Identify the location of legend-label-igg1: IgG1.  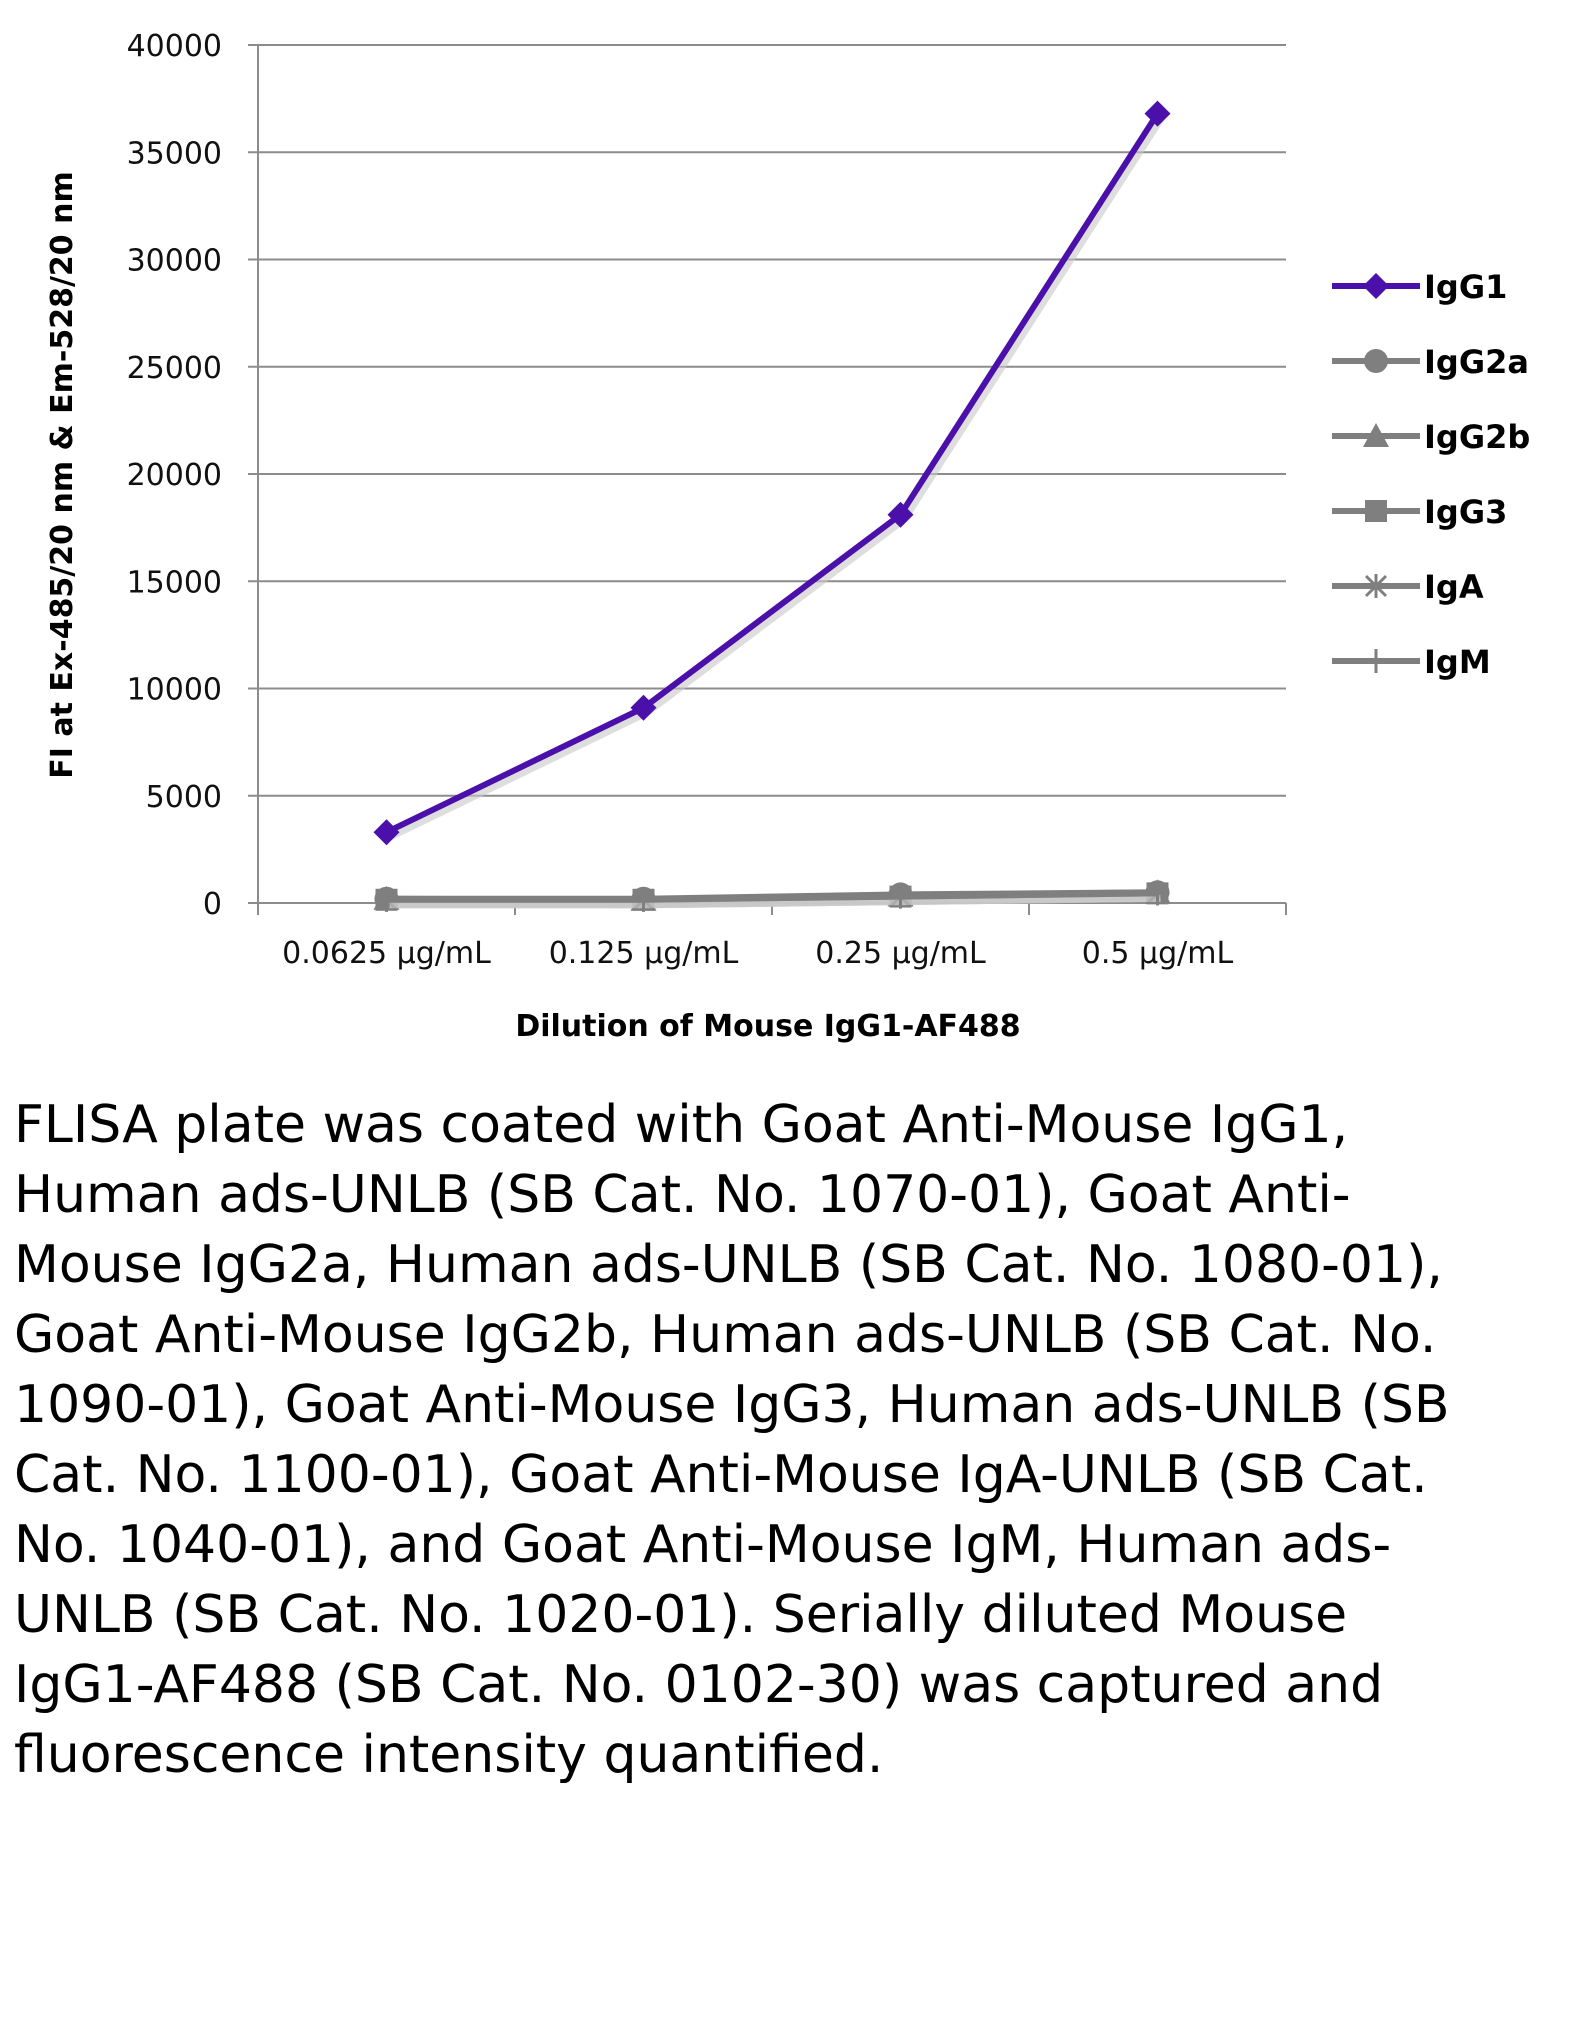
(1465, 287).